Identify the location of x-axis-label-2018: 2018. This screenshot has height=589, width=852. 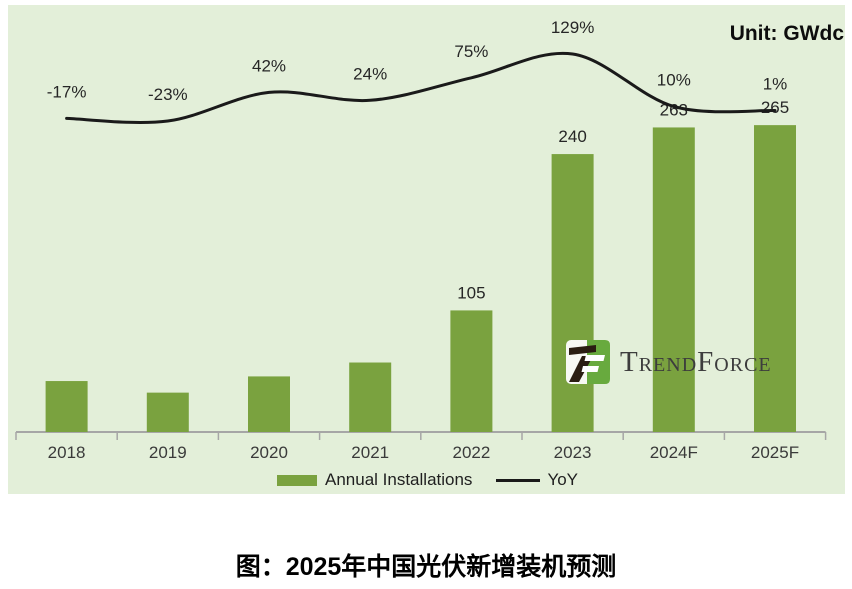
(67, 452).